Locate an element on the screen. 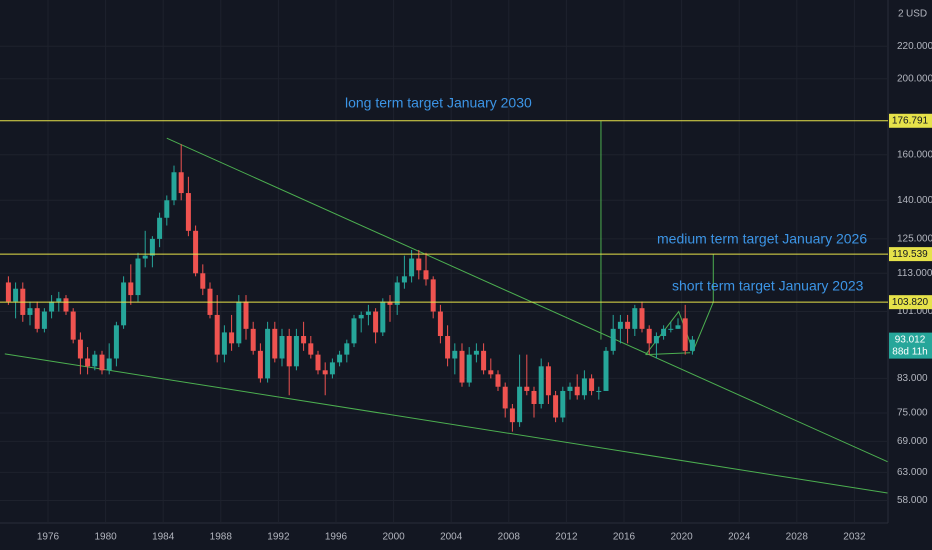 Image resolution: width=932 pixels, height=550 pixels. y-tick-label: 140.000 is located at coordinates (914, 200).